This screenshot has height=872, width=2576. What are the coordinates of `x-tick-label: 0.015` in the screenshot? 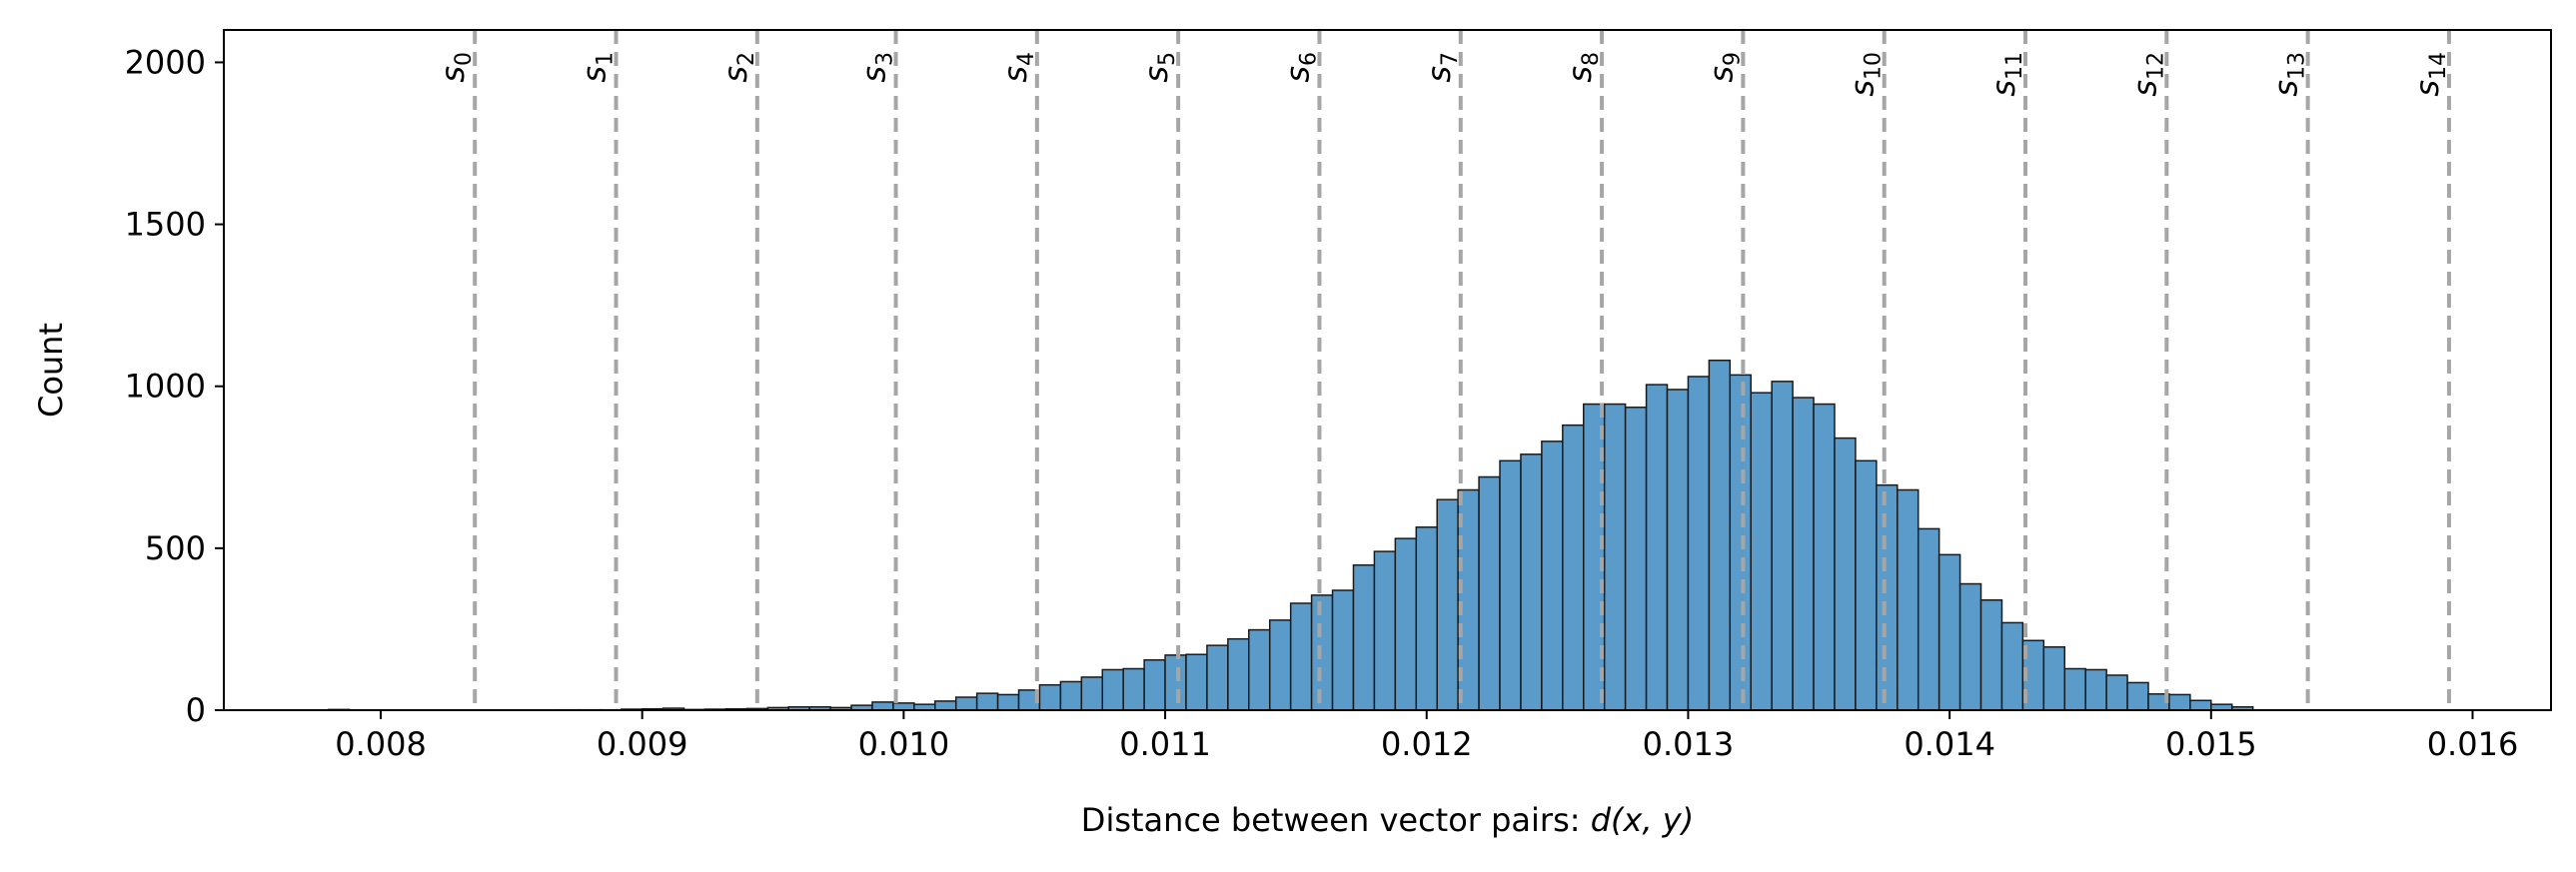 It's located at (2211, 744).